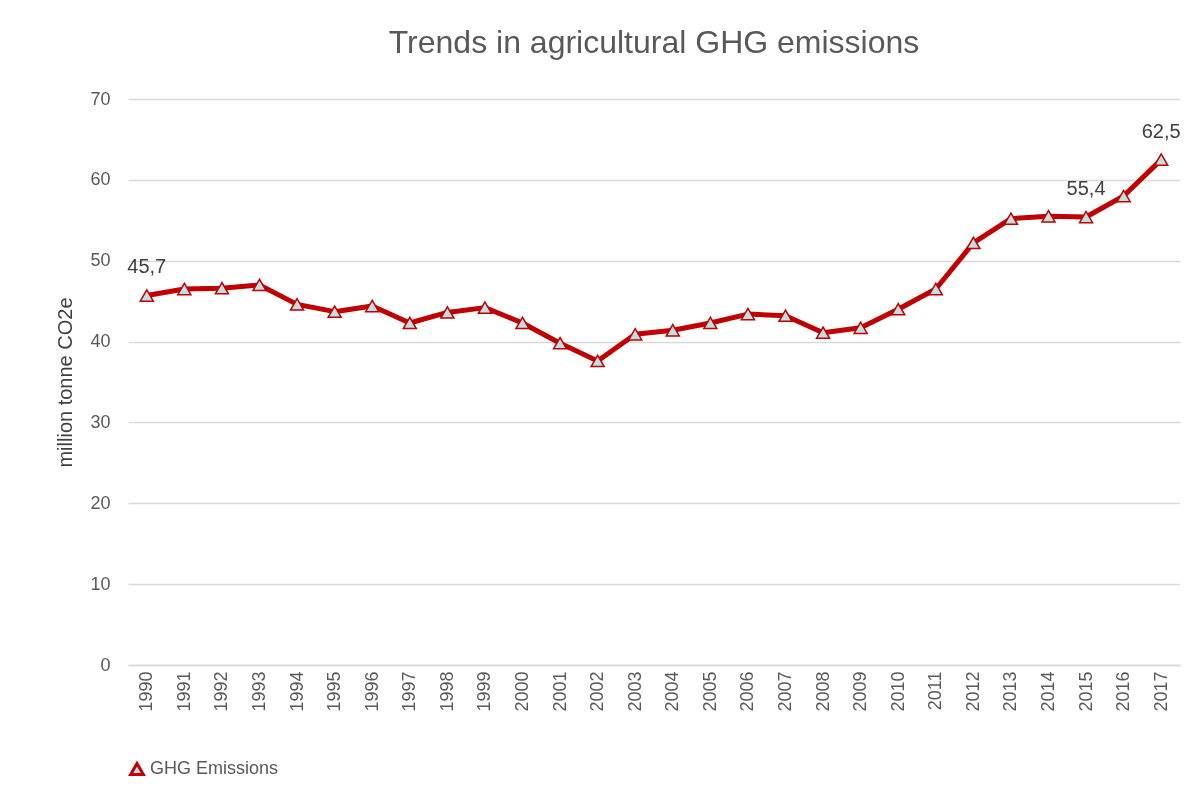 Image resolution: width=1196 pixels, height=807 pixels. What do you see at coordinates (371, 691) in the screenshot?
I see `x-tick-label: 1996` at bounding box center [371, 691].